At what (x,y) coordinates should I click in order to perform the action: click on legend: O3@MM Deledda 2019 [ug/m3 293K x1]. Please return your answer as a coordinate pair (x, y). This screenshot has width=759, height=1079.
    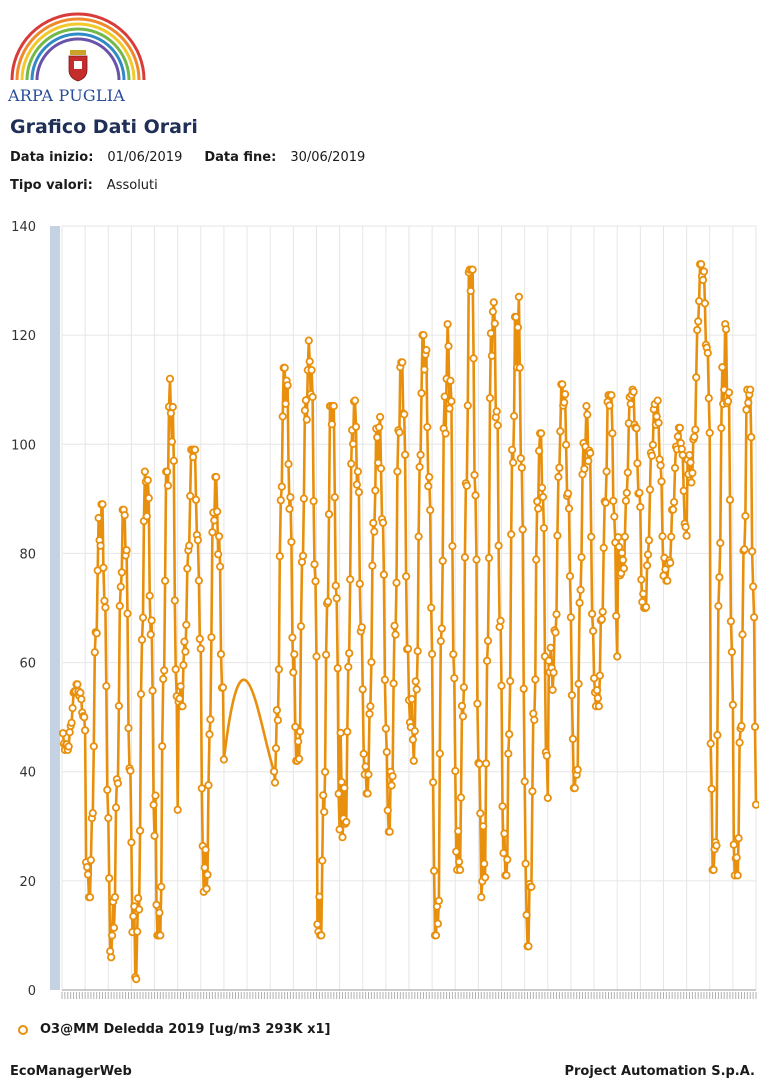
    Looking at the image, I should click on (174, 1029).